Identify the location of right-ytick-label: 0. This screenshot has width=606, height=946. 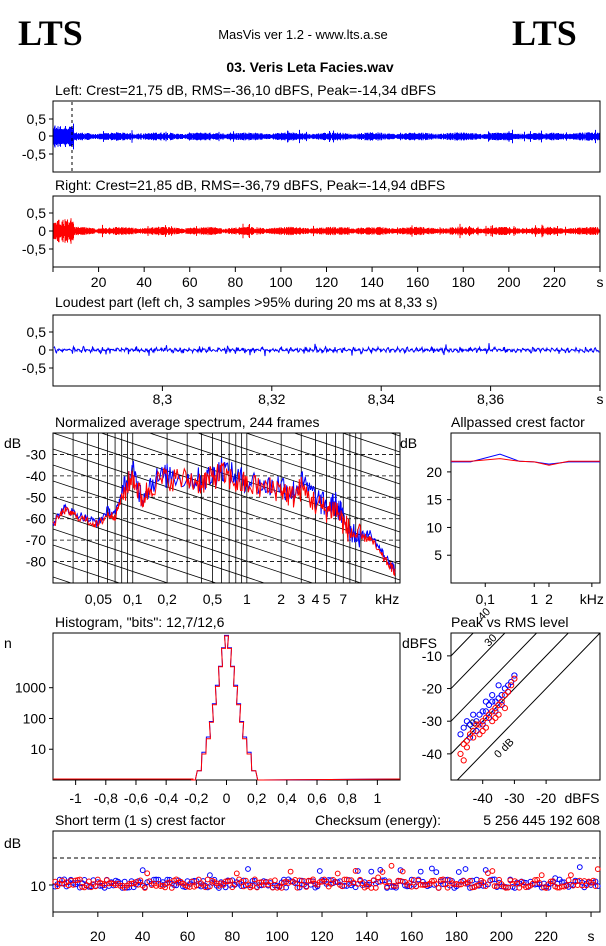
(42, 231).